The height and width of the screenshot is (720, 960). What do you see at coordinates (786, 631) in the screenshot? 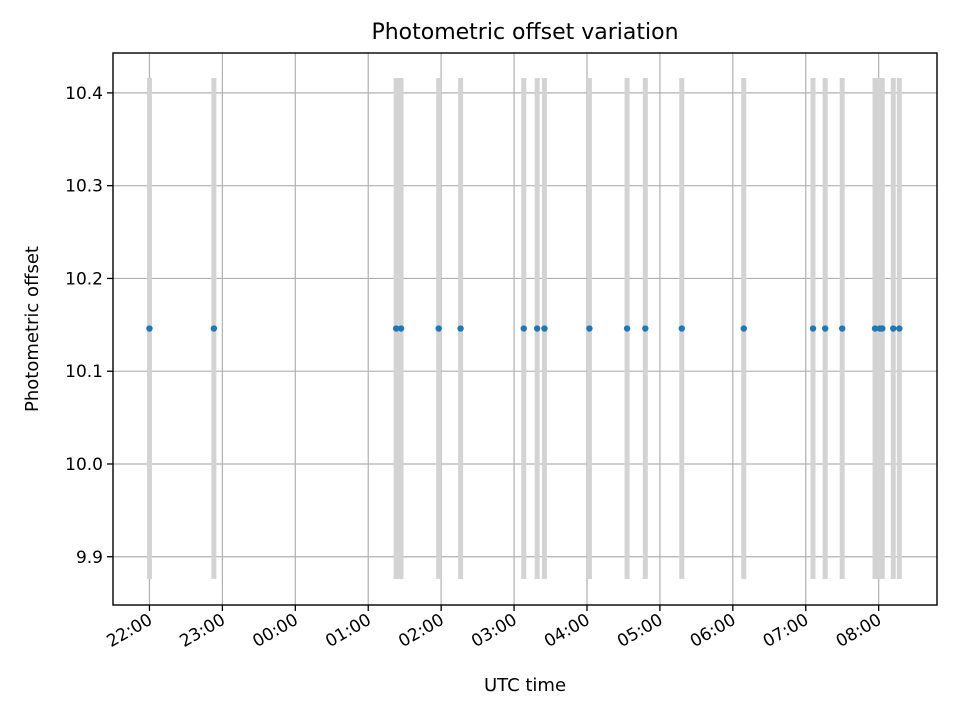
I see `x-tick-label: 07:00` at bounding box center [786, 631].